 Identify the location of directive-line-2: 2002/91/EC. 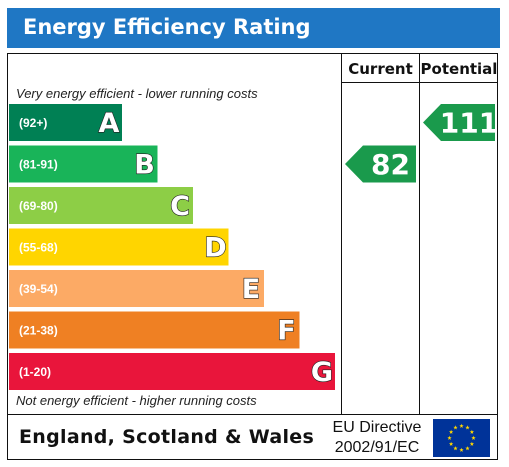
(377, 447).